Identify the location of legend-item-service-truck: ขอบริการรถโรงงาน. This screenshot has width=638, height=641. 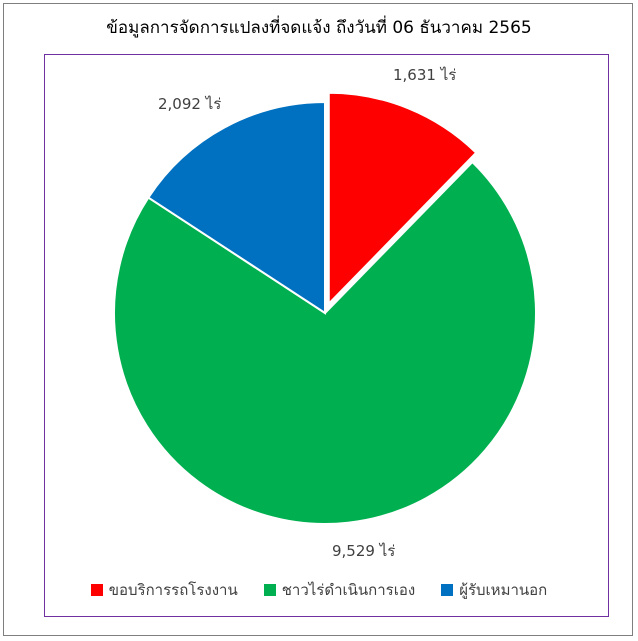
(164, 590).